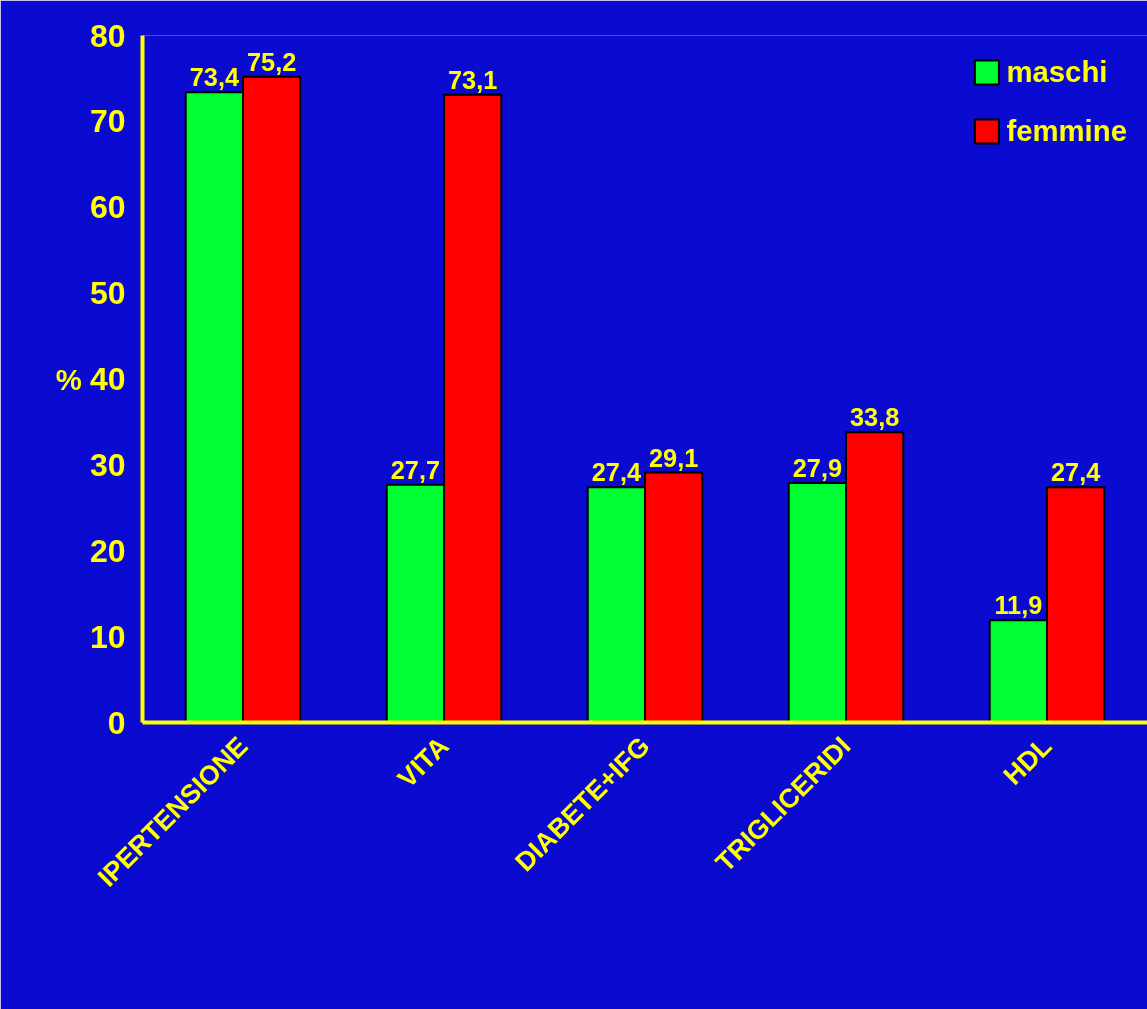 This screenshot has height=1009, width=1147. Describe the element at coordinates (107, 121) in the screenshot. I see `y-tick-label: 70` at that location.